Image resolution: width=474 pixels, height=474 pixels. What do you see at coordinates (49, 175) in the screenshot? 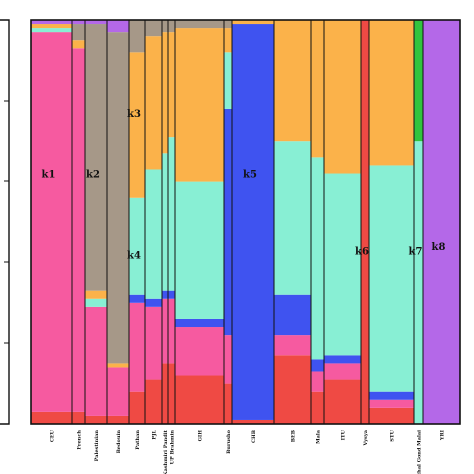
I see `cluster-label-k1: k1` at bounding box center [49, 175].